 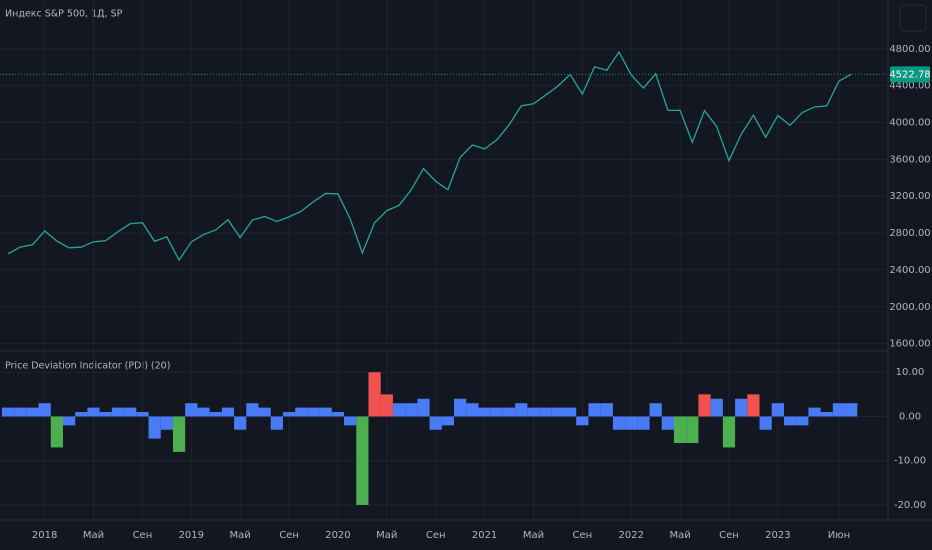 I want to click on y-tick-label: 4000.00, so click(x=909, y=123).